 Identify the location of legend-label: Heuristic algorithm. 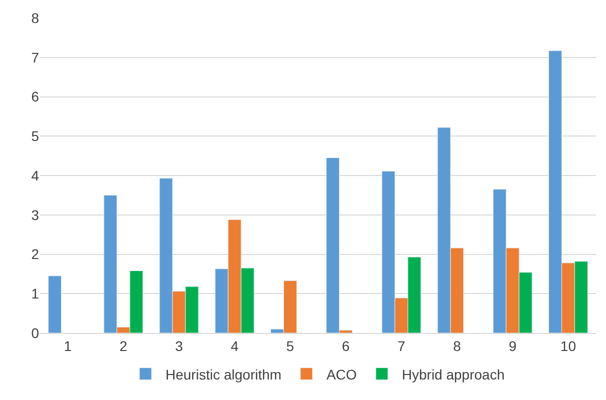
(224, 374).